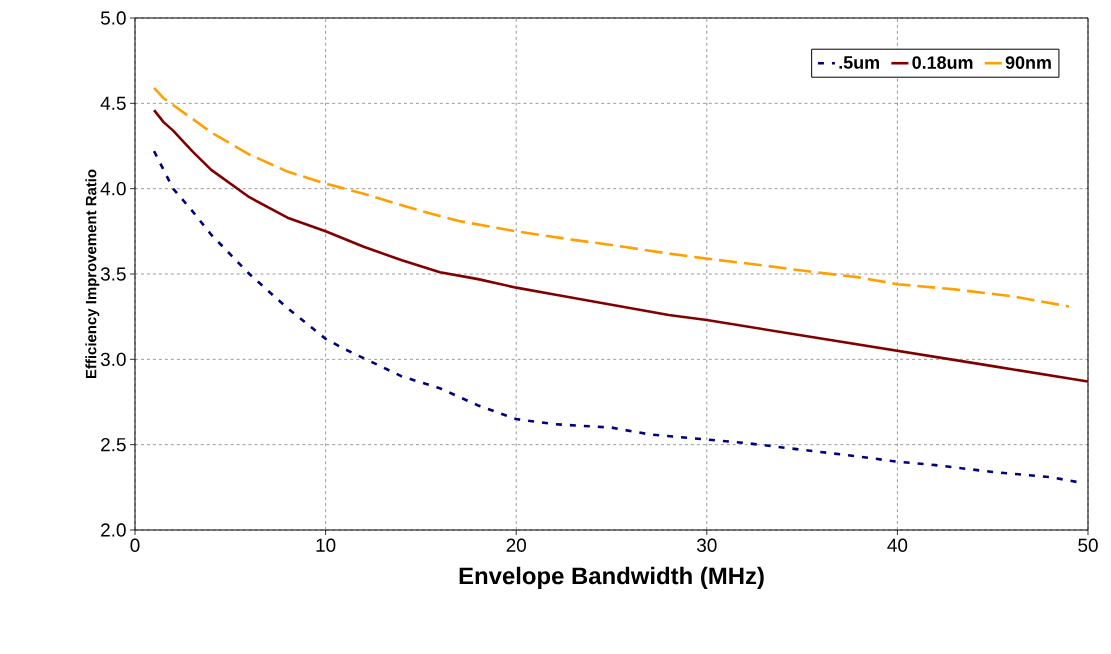  Describe the element at coordinates (113, 359) in the screenshot. I see `y-tick-label: 3.0` at that location.